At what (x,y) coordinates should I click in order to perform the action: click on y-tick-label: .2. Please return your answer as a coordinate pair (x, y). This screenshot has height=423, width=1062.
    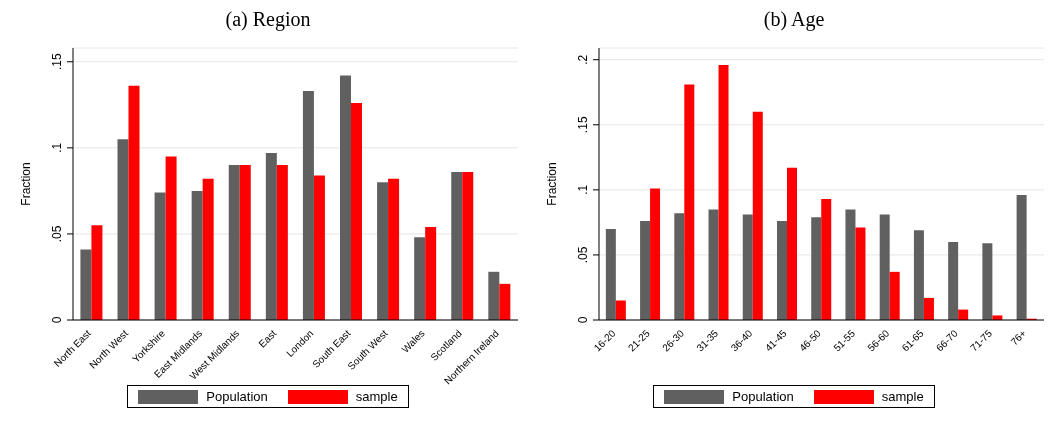
    Looking at the image, I should click on (583, 59).